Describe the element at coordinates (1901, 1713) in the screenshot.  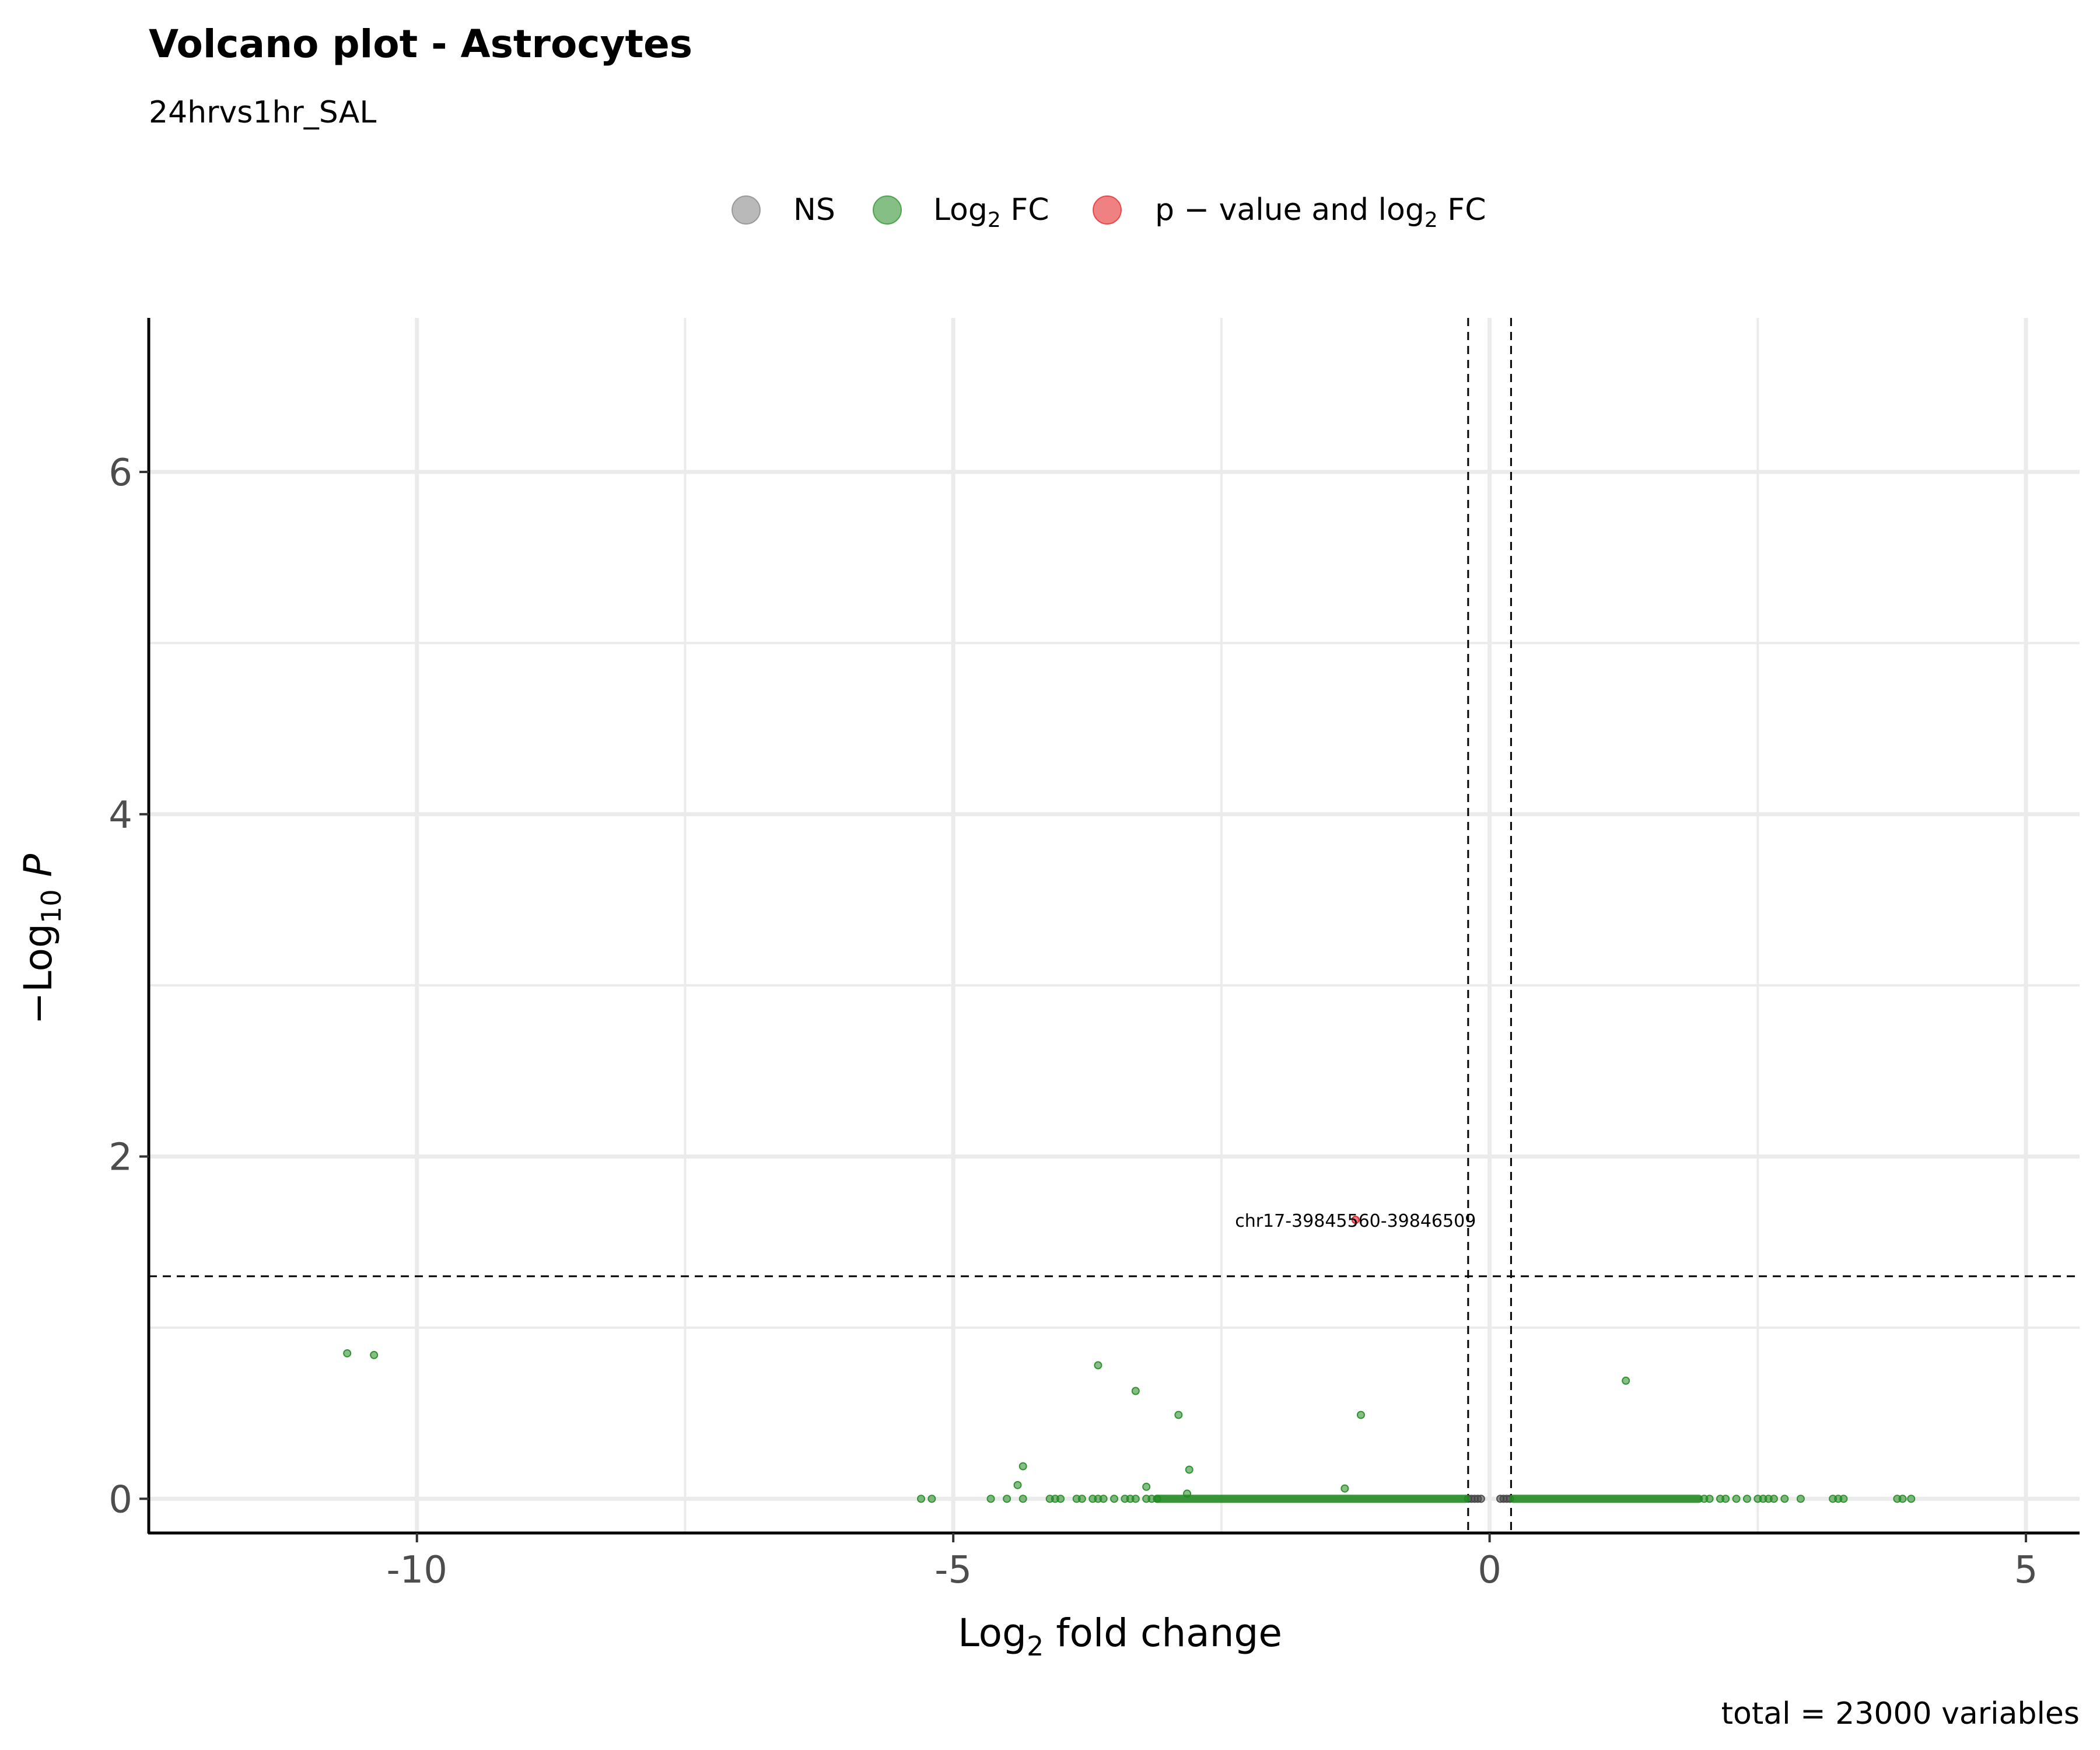
I see `chart-caption: total = 23000 variables` at that location.